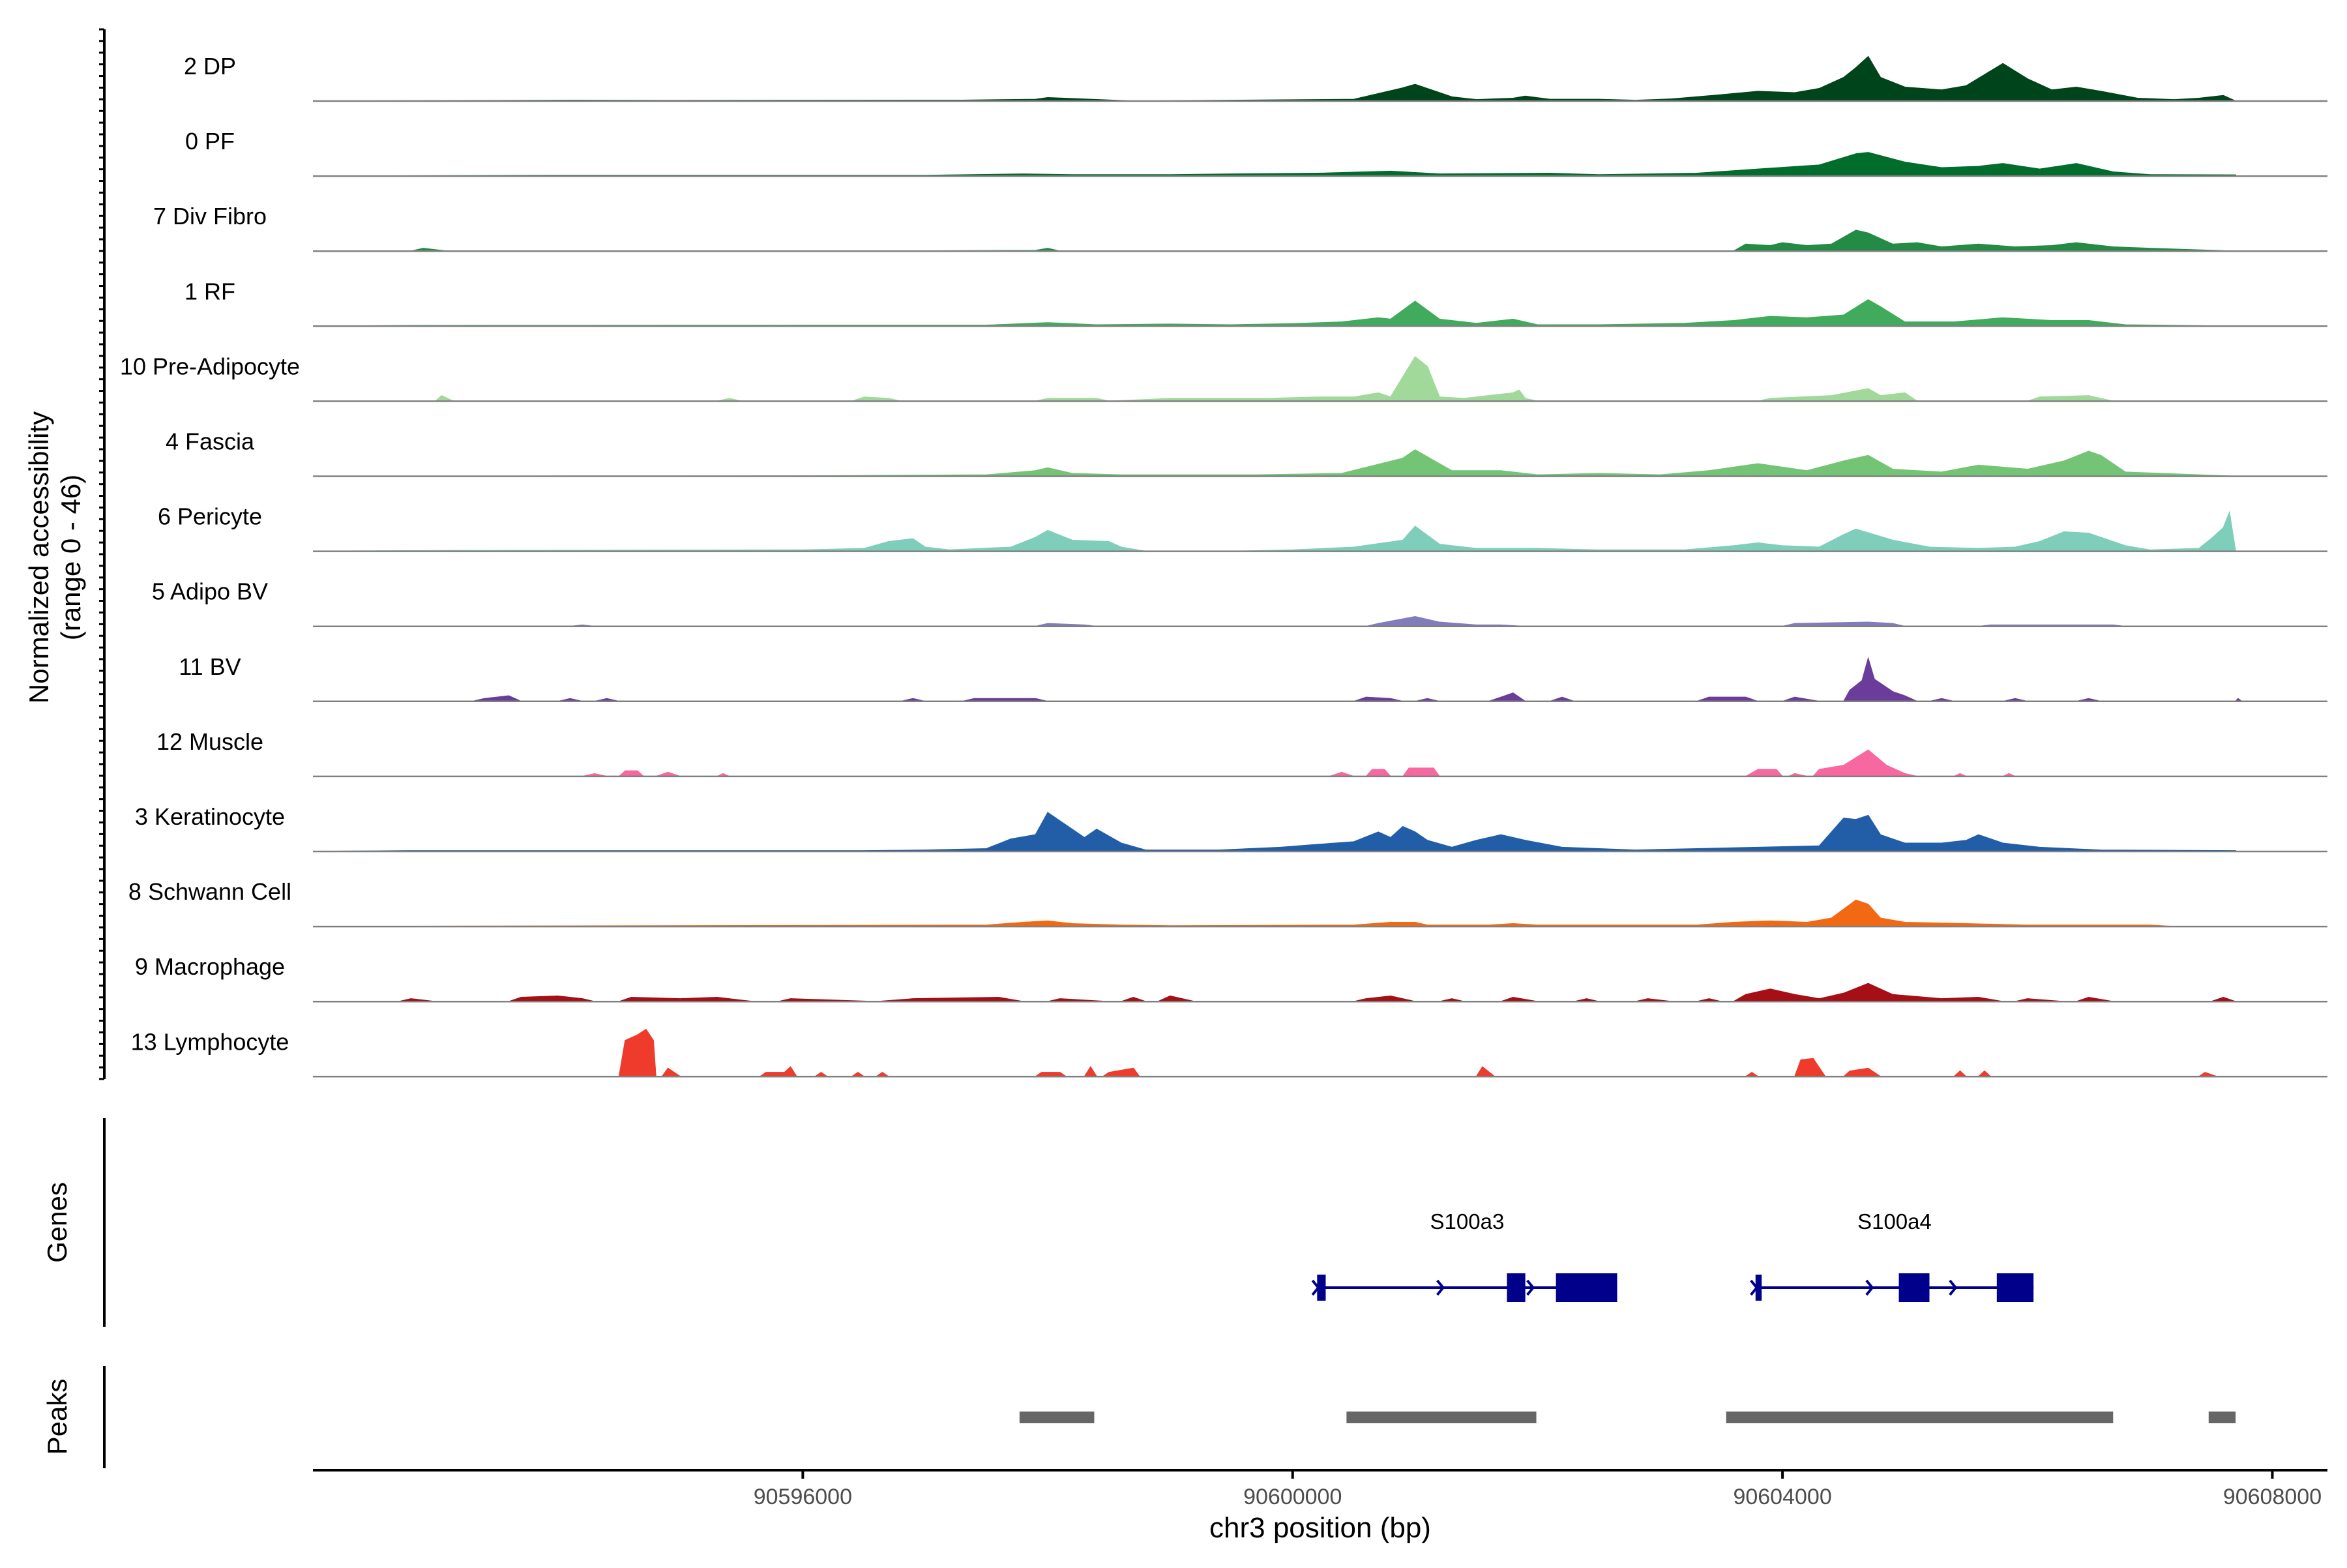 This screenshot has height=1568, width=2347. I want to click on track-2: 0 PF, so click(1256, 153).